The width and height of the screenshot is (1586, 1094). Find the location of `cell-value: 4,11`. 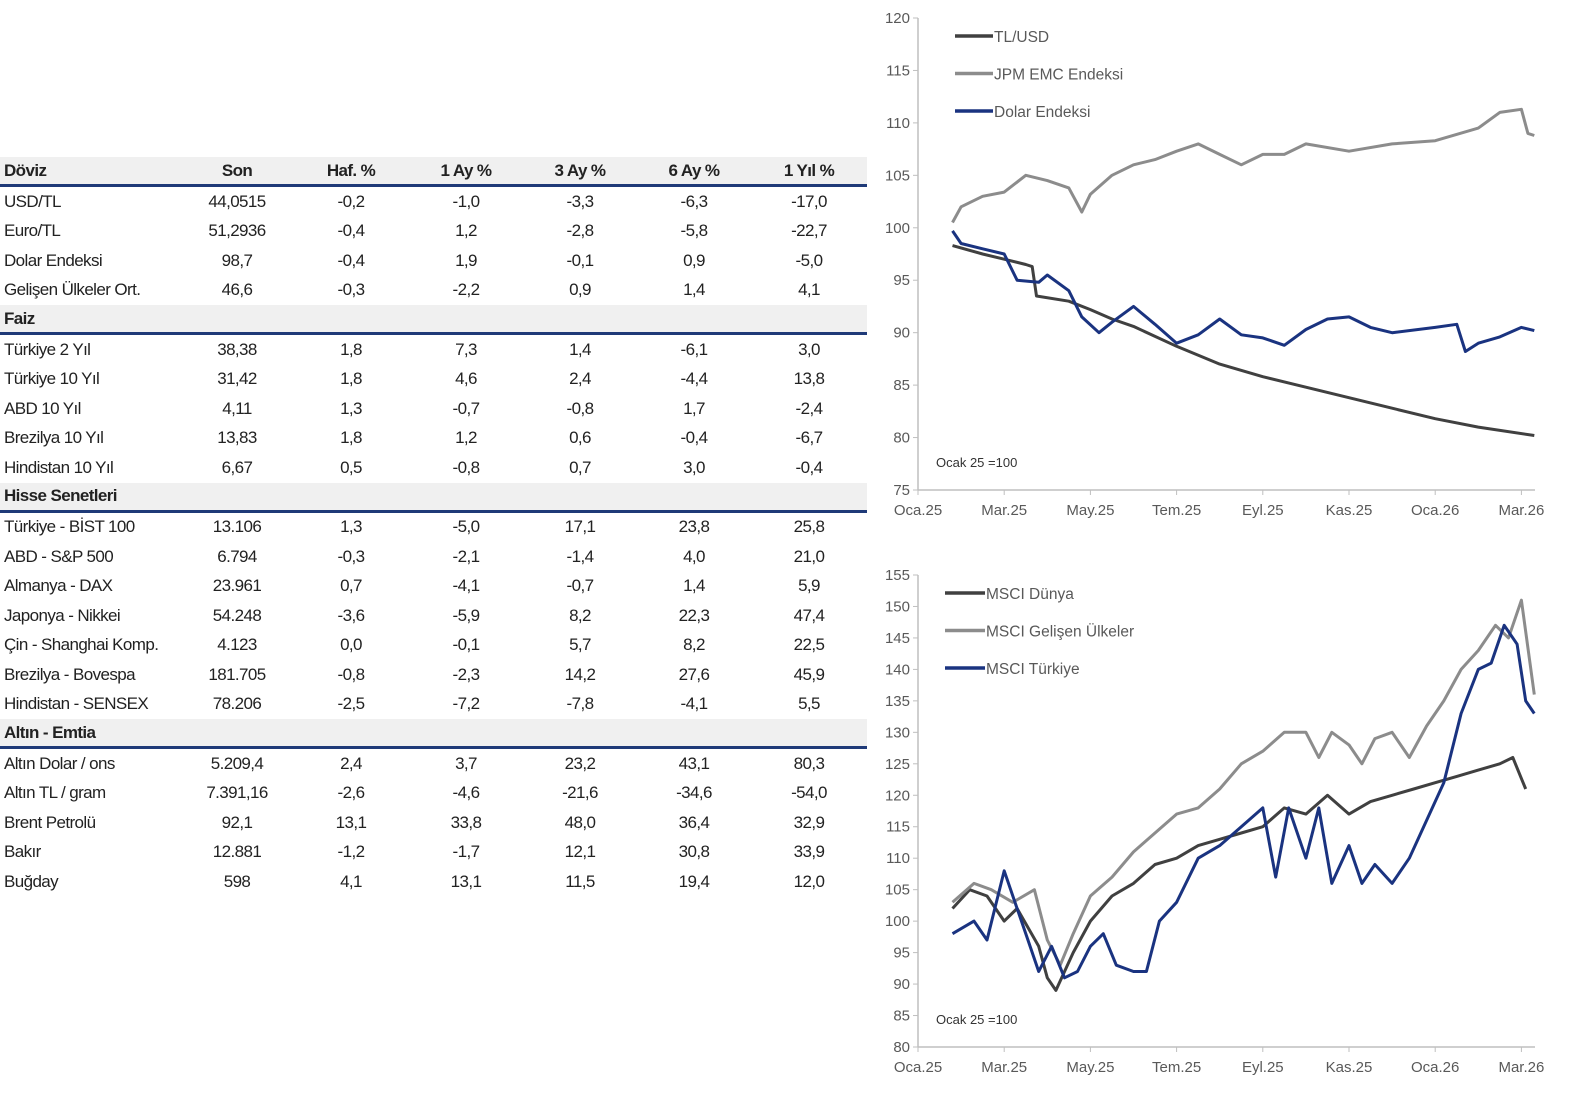

cell-value: 4,11 is located at coordinates (237, 408).